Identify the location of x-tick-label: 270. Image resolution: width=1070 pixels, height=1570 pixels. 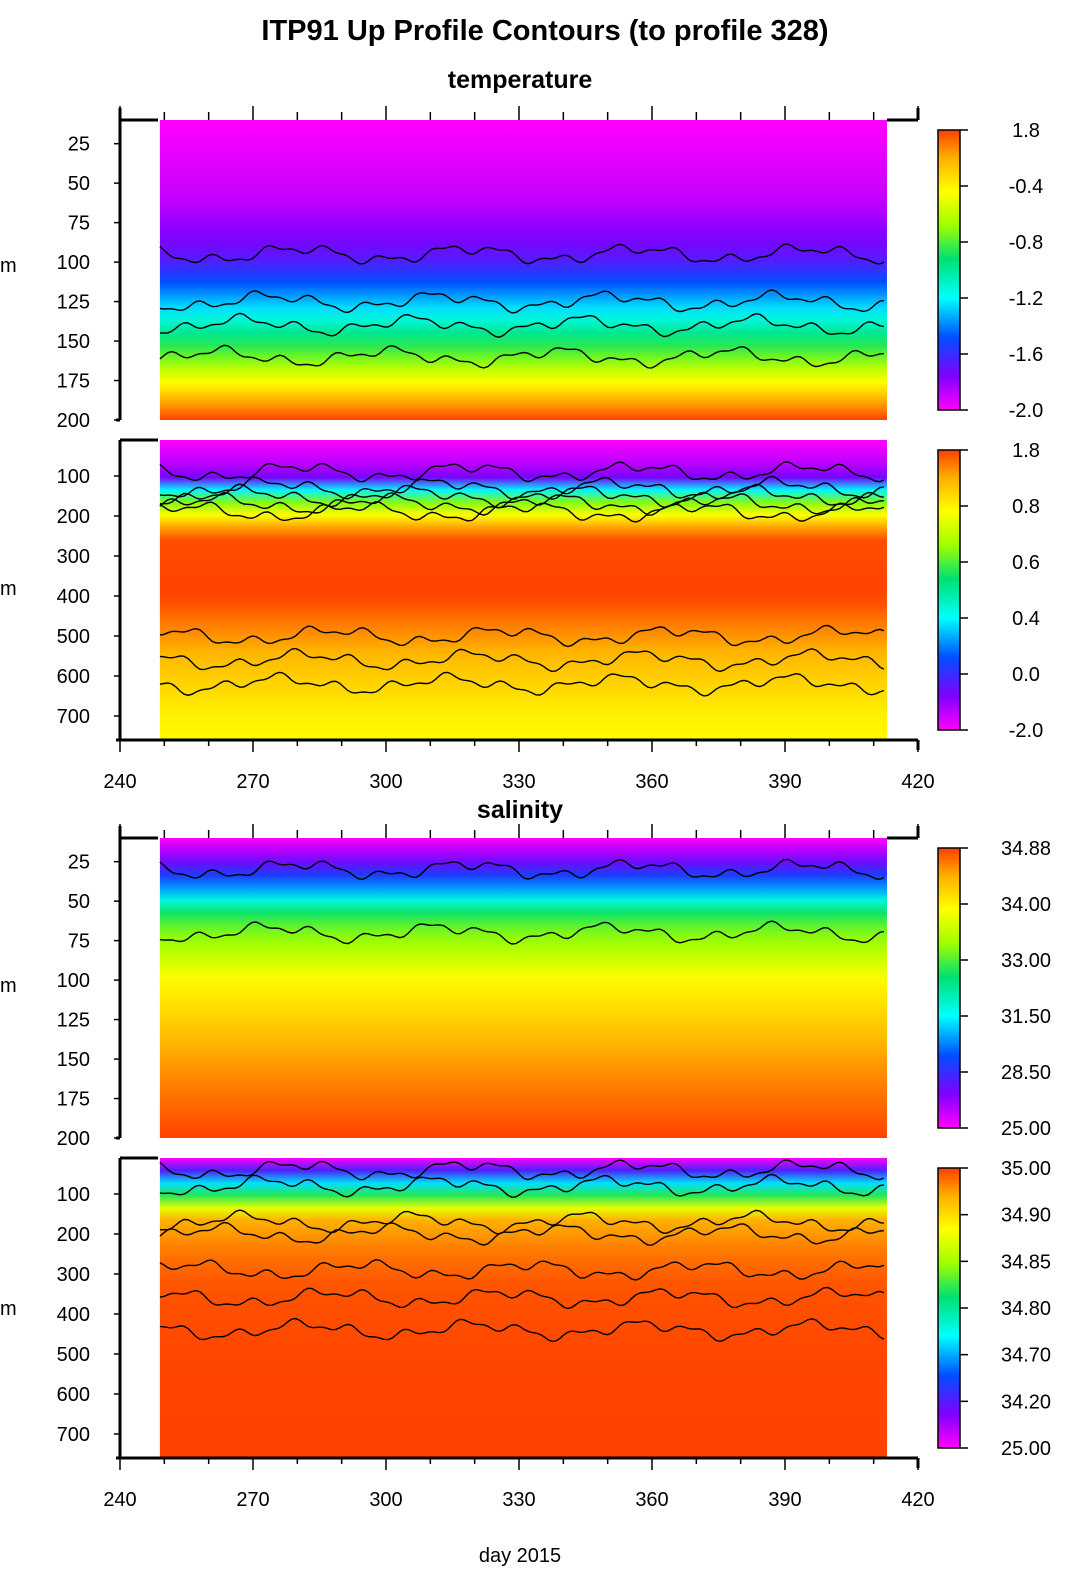
(252, 1500).